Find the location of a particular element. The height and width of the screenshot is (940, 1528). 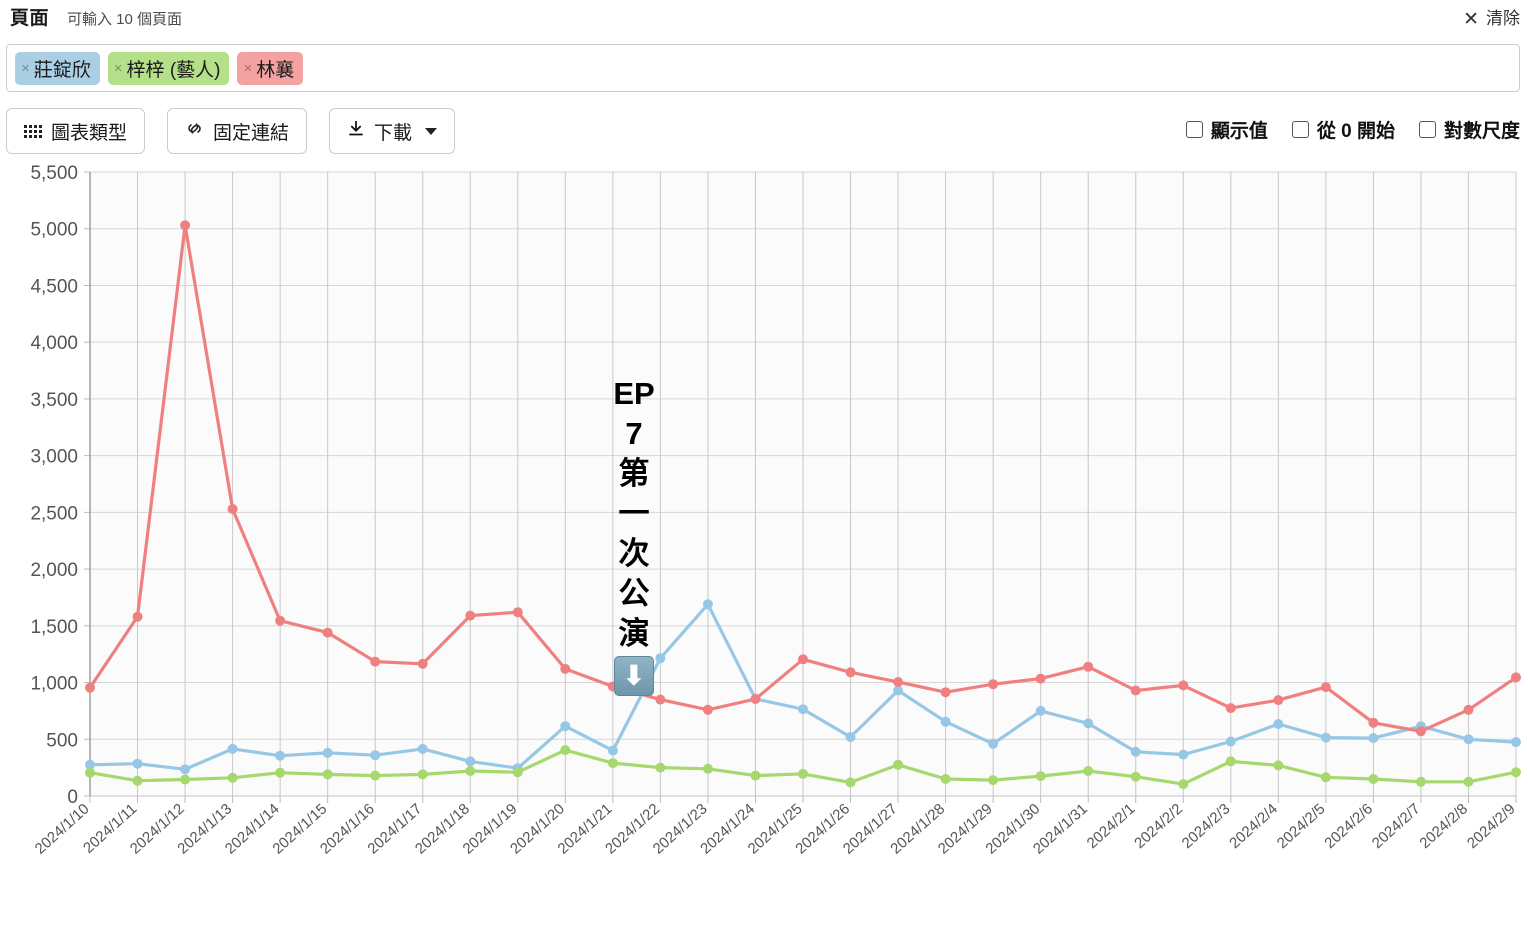

checkbox-start-from-zero: 從 0 開始 is located at coordinates (1343, 129).